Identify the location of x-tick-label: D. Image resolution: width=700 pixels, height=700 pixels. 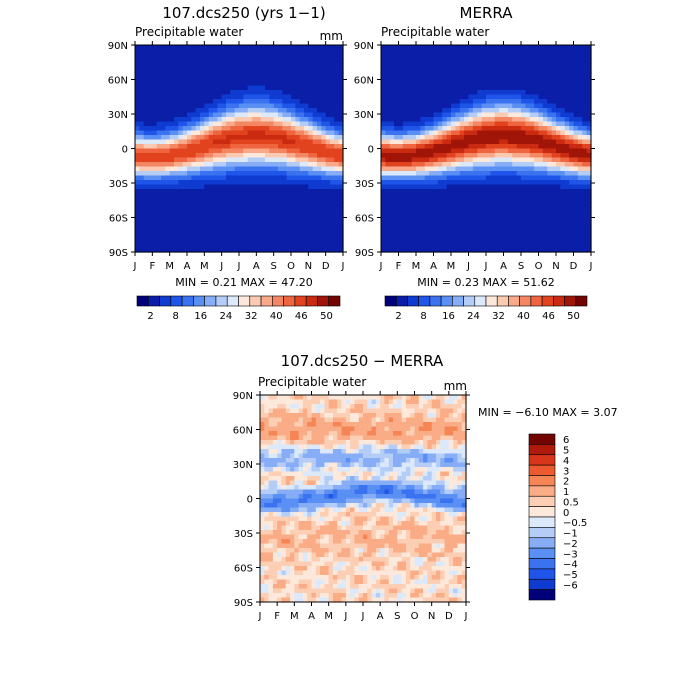
(574, 266).